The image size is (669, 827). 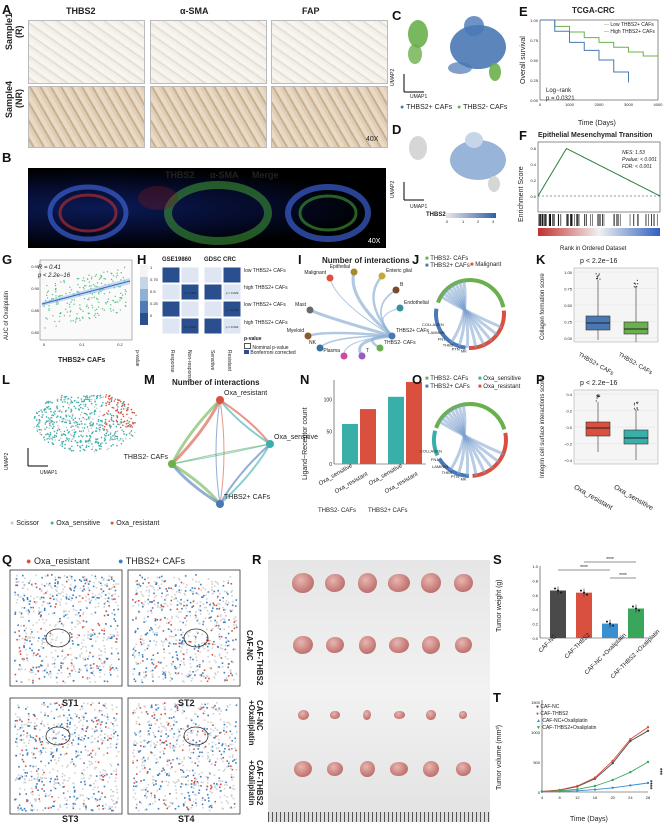 What do you see at coordinates (351, 323) in the screenshot?
I see `i-edge` at bounding box center [351, 323].